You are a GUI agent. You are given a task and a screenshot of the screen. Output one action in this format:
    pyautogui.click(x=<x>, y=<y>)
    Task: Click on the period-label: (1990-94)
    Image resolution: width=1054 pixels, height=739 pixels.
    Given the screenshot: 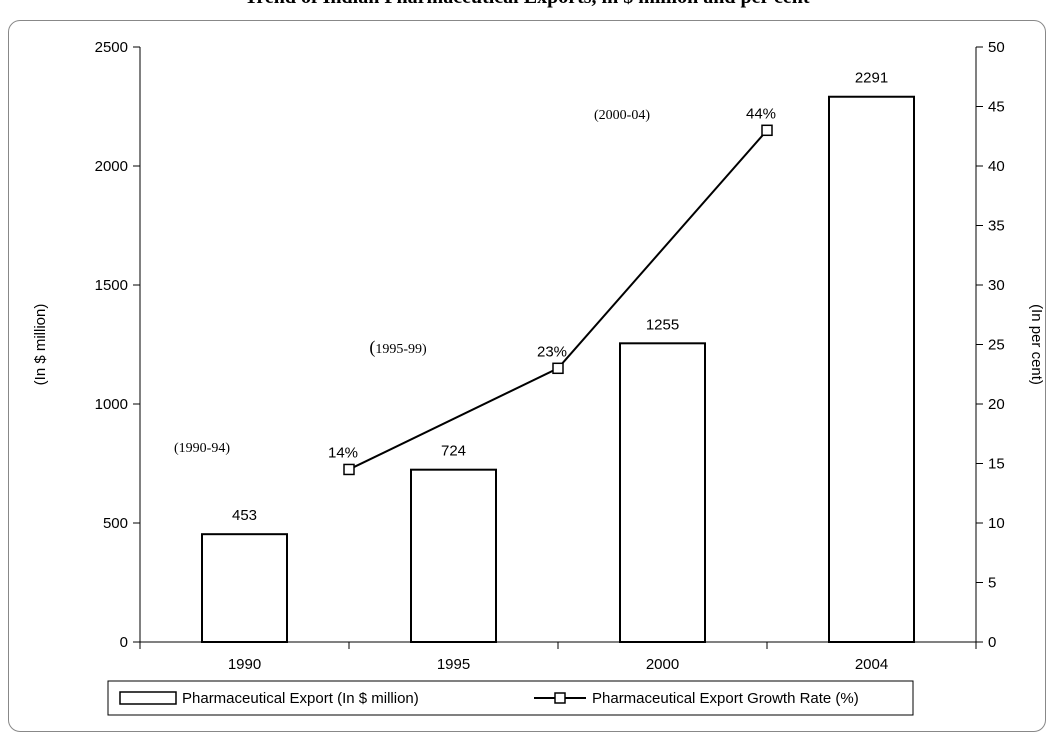 What is the action you would take?
    pyautogui.click(x=202, y=448)
    